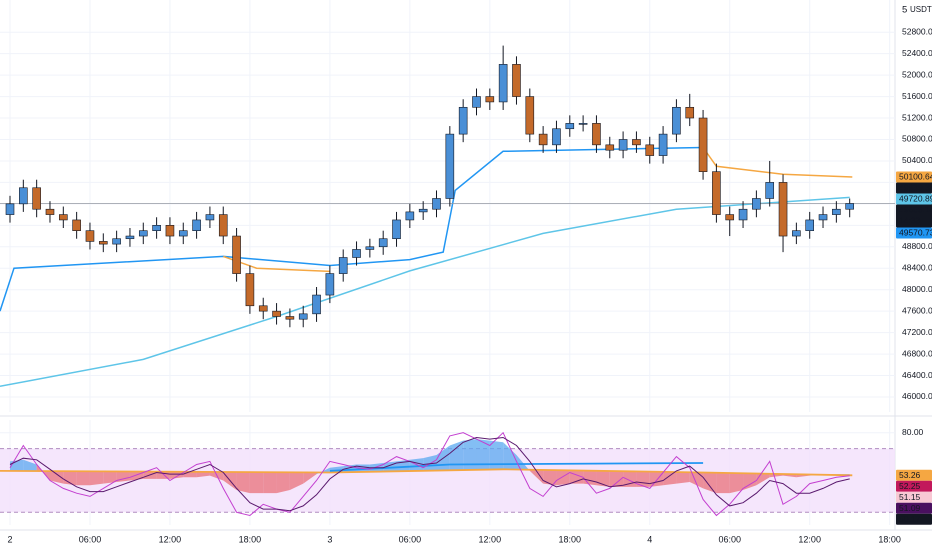  Describe the element at coordinates (917, 267) in the screenshot. I see `y-tick-label: 48400.00` at that location.